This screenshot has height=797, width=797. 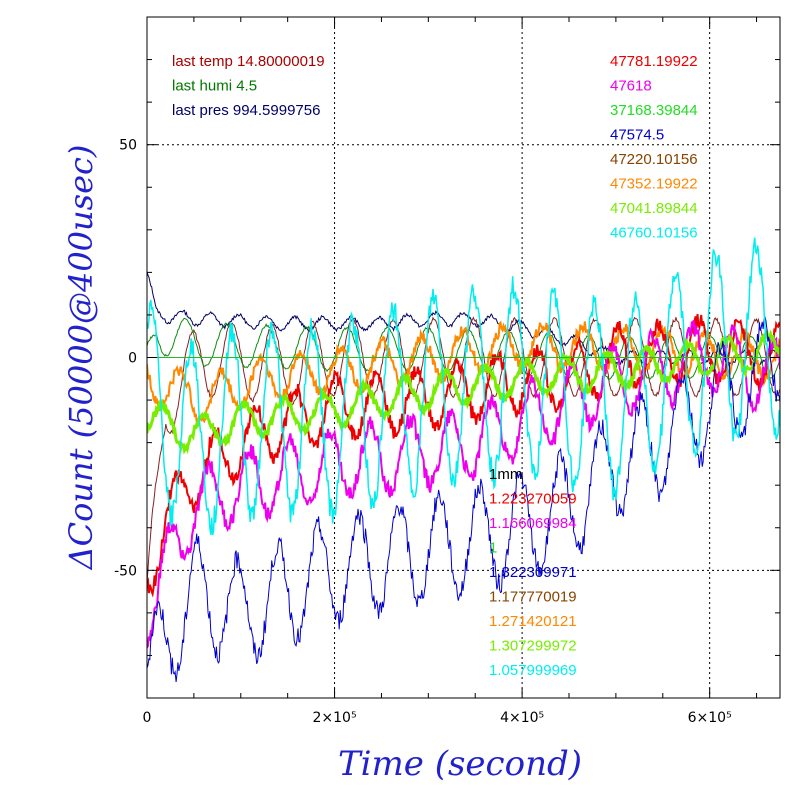 What do you see at coordinates (654, 184) in the screenshot?
I see `legend-value: 47352.19922` at bounding box center [654, 184].